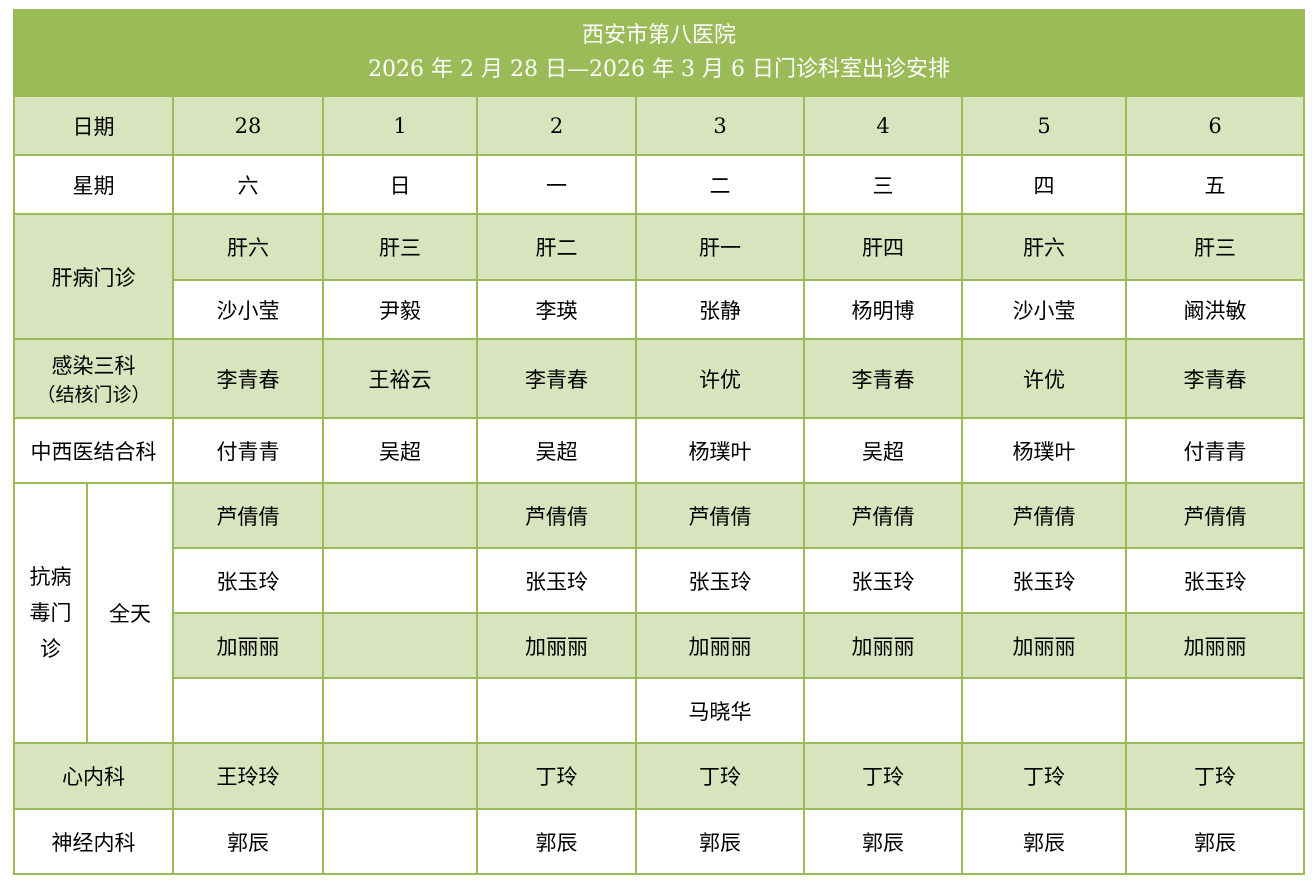 The image size is (1316, 887). Describe the element at coordinates (248, 450) in the screenshot. I see `schedule-cell: 付青青` at that location.